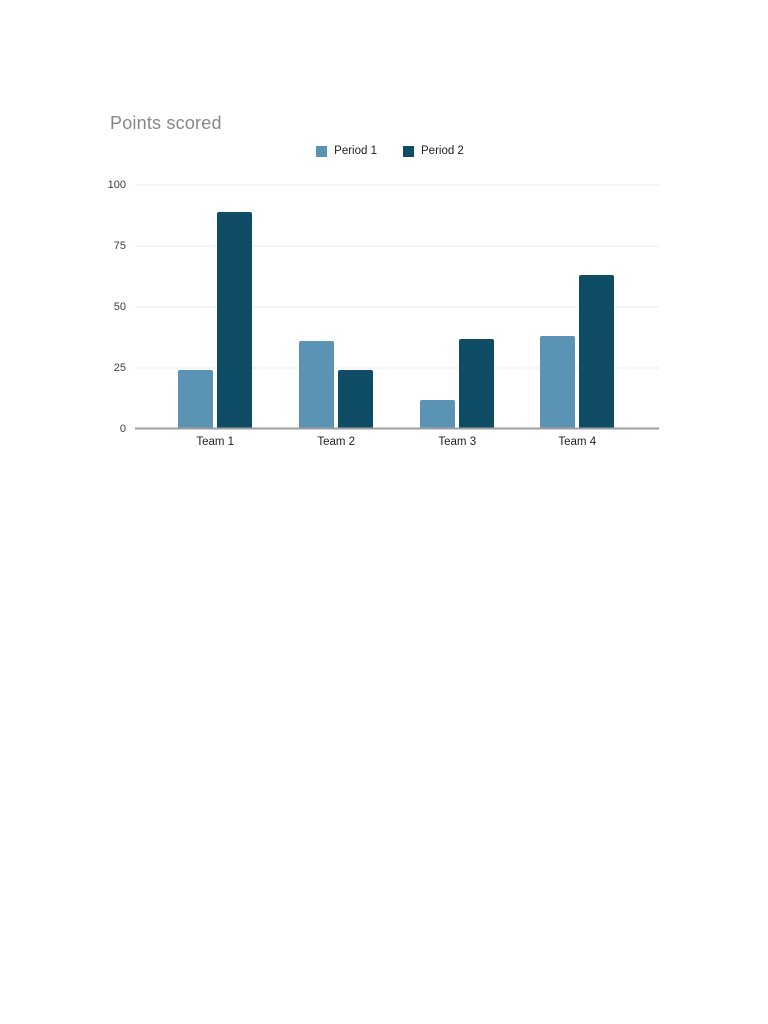 The height and width of the screenshot is (1024, 768). I want to click on x-axis-baseline, so click(397, 428).